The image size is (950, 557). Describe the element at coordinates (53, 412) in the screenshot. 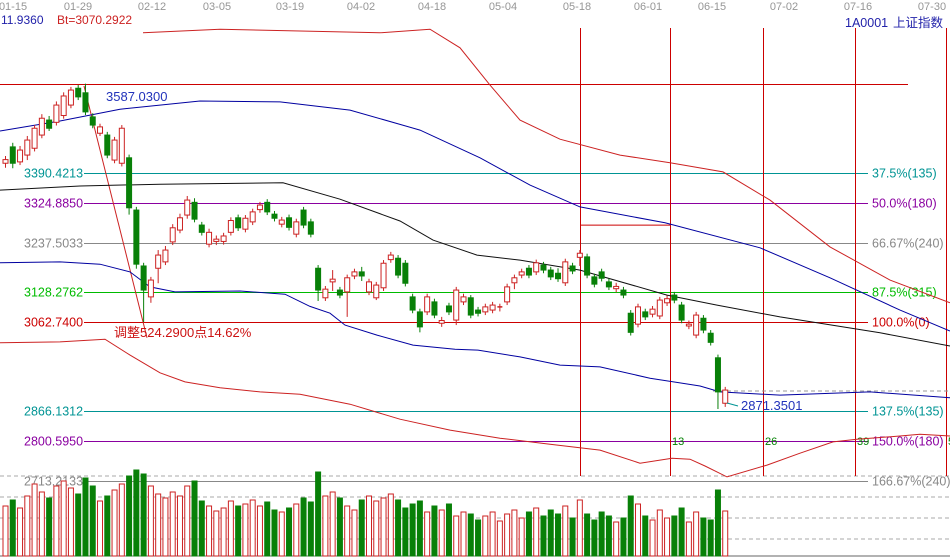

I see `gann-price-label: 2866.1312` at that location.